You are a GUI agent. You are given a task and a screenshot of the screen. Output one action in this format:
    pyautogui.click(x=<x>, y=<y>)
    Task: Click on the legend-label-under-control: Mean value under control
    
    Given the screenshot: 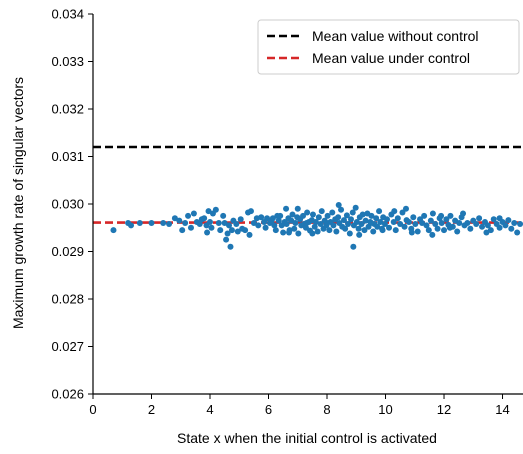 What is the action you would take?
    pyautogui.click(x=391, y=58)
    